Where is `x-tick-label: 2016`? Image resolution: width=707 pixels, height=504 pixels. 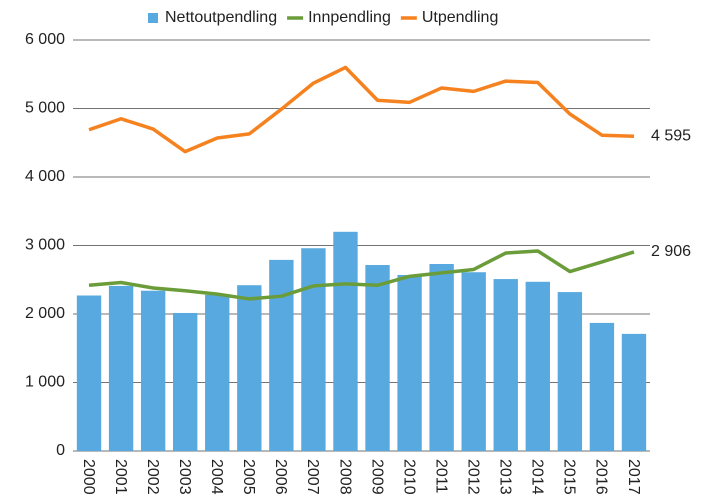 x-tick-label: 2016 is located at coordinates (601, 477).